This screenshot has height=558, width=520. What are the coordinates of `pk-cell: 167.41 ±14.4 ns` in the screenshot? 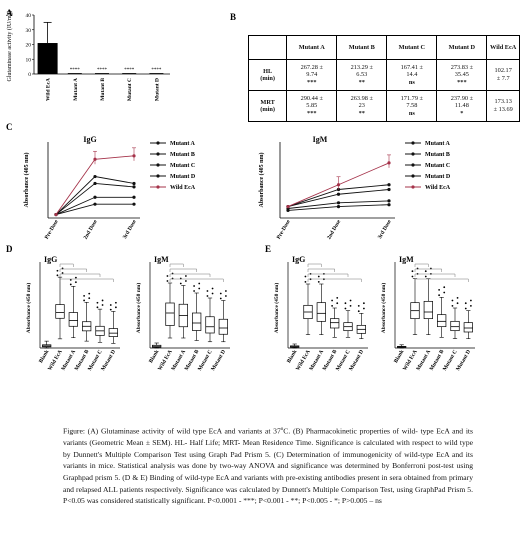 It's located at (412, 75).